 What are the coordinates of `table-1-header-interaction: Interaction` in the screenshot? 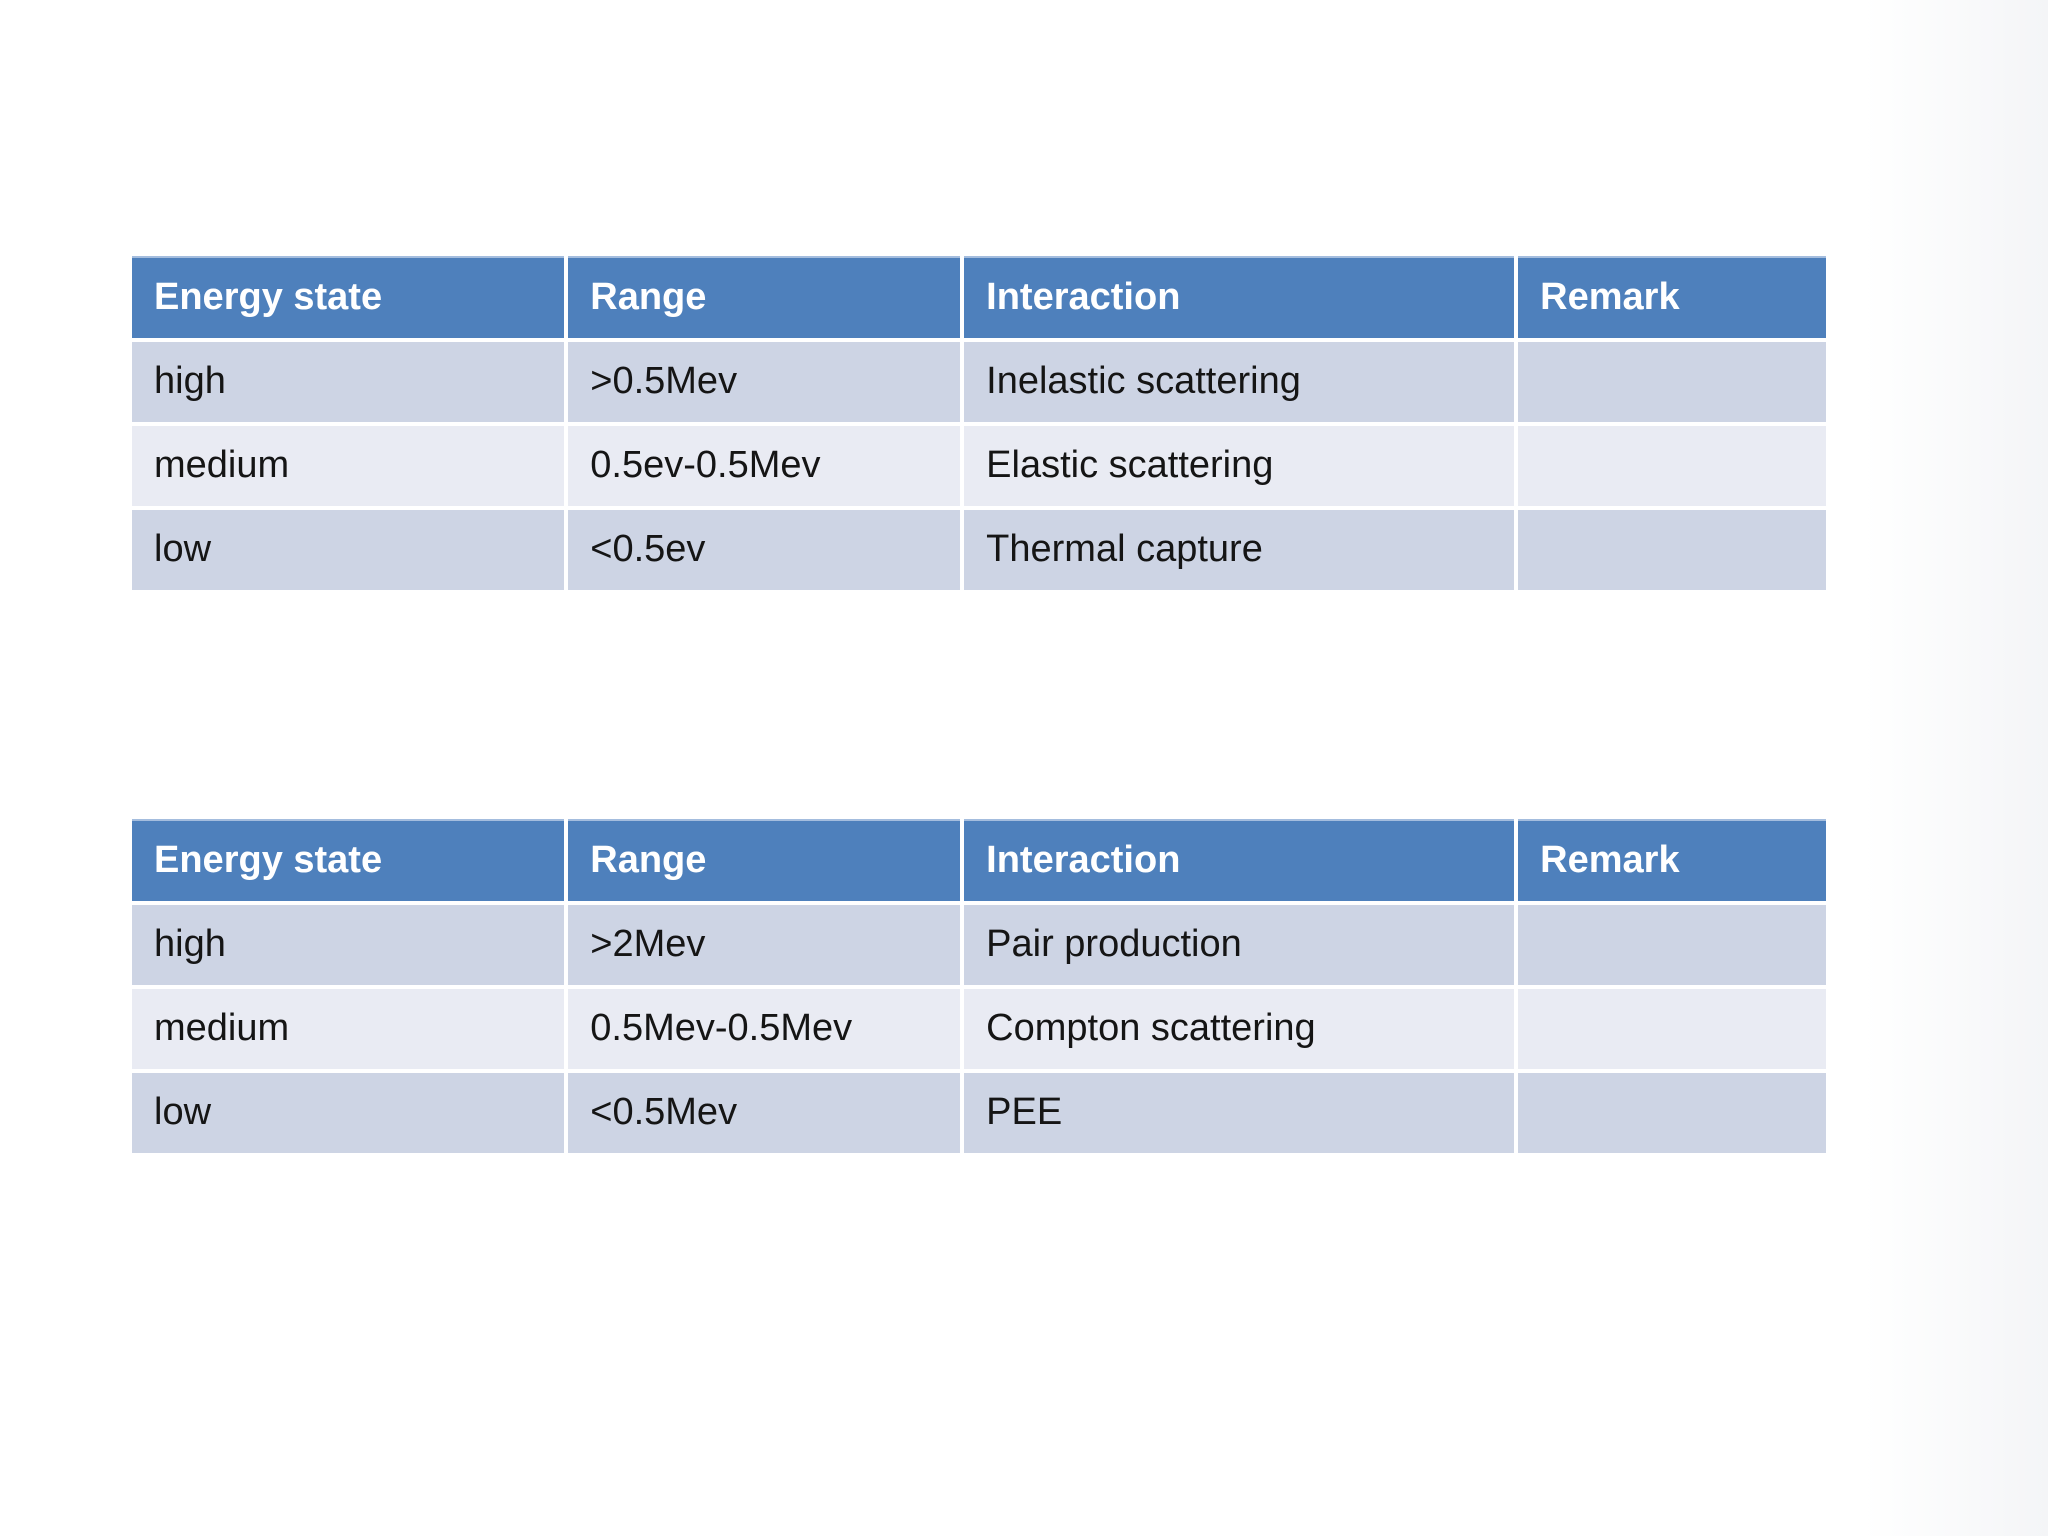 It's located at (1239, 297).